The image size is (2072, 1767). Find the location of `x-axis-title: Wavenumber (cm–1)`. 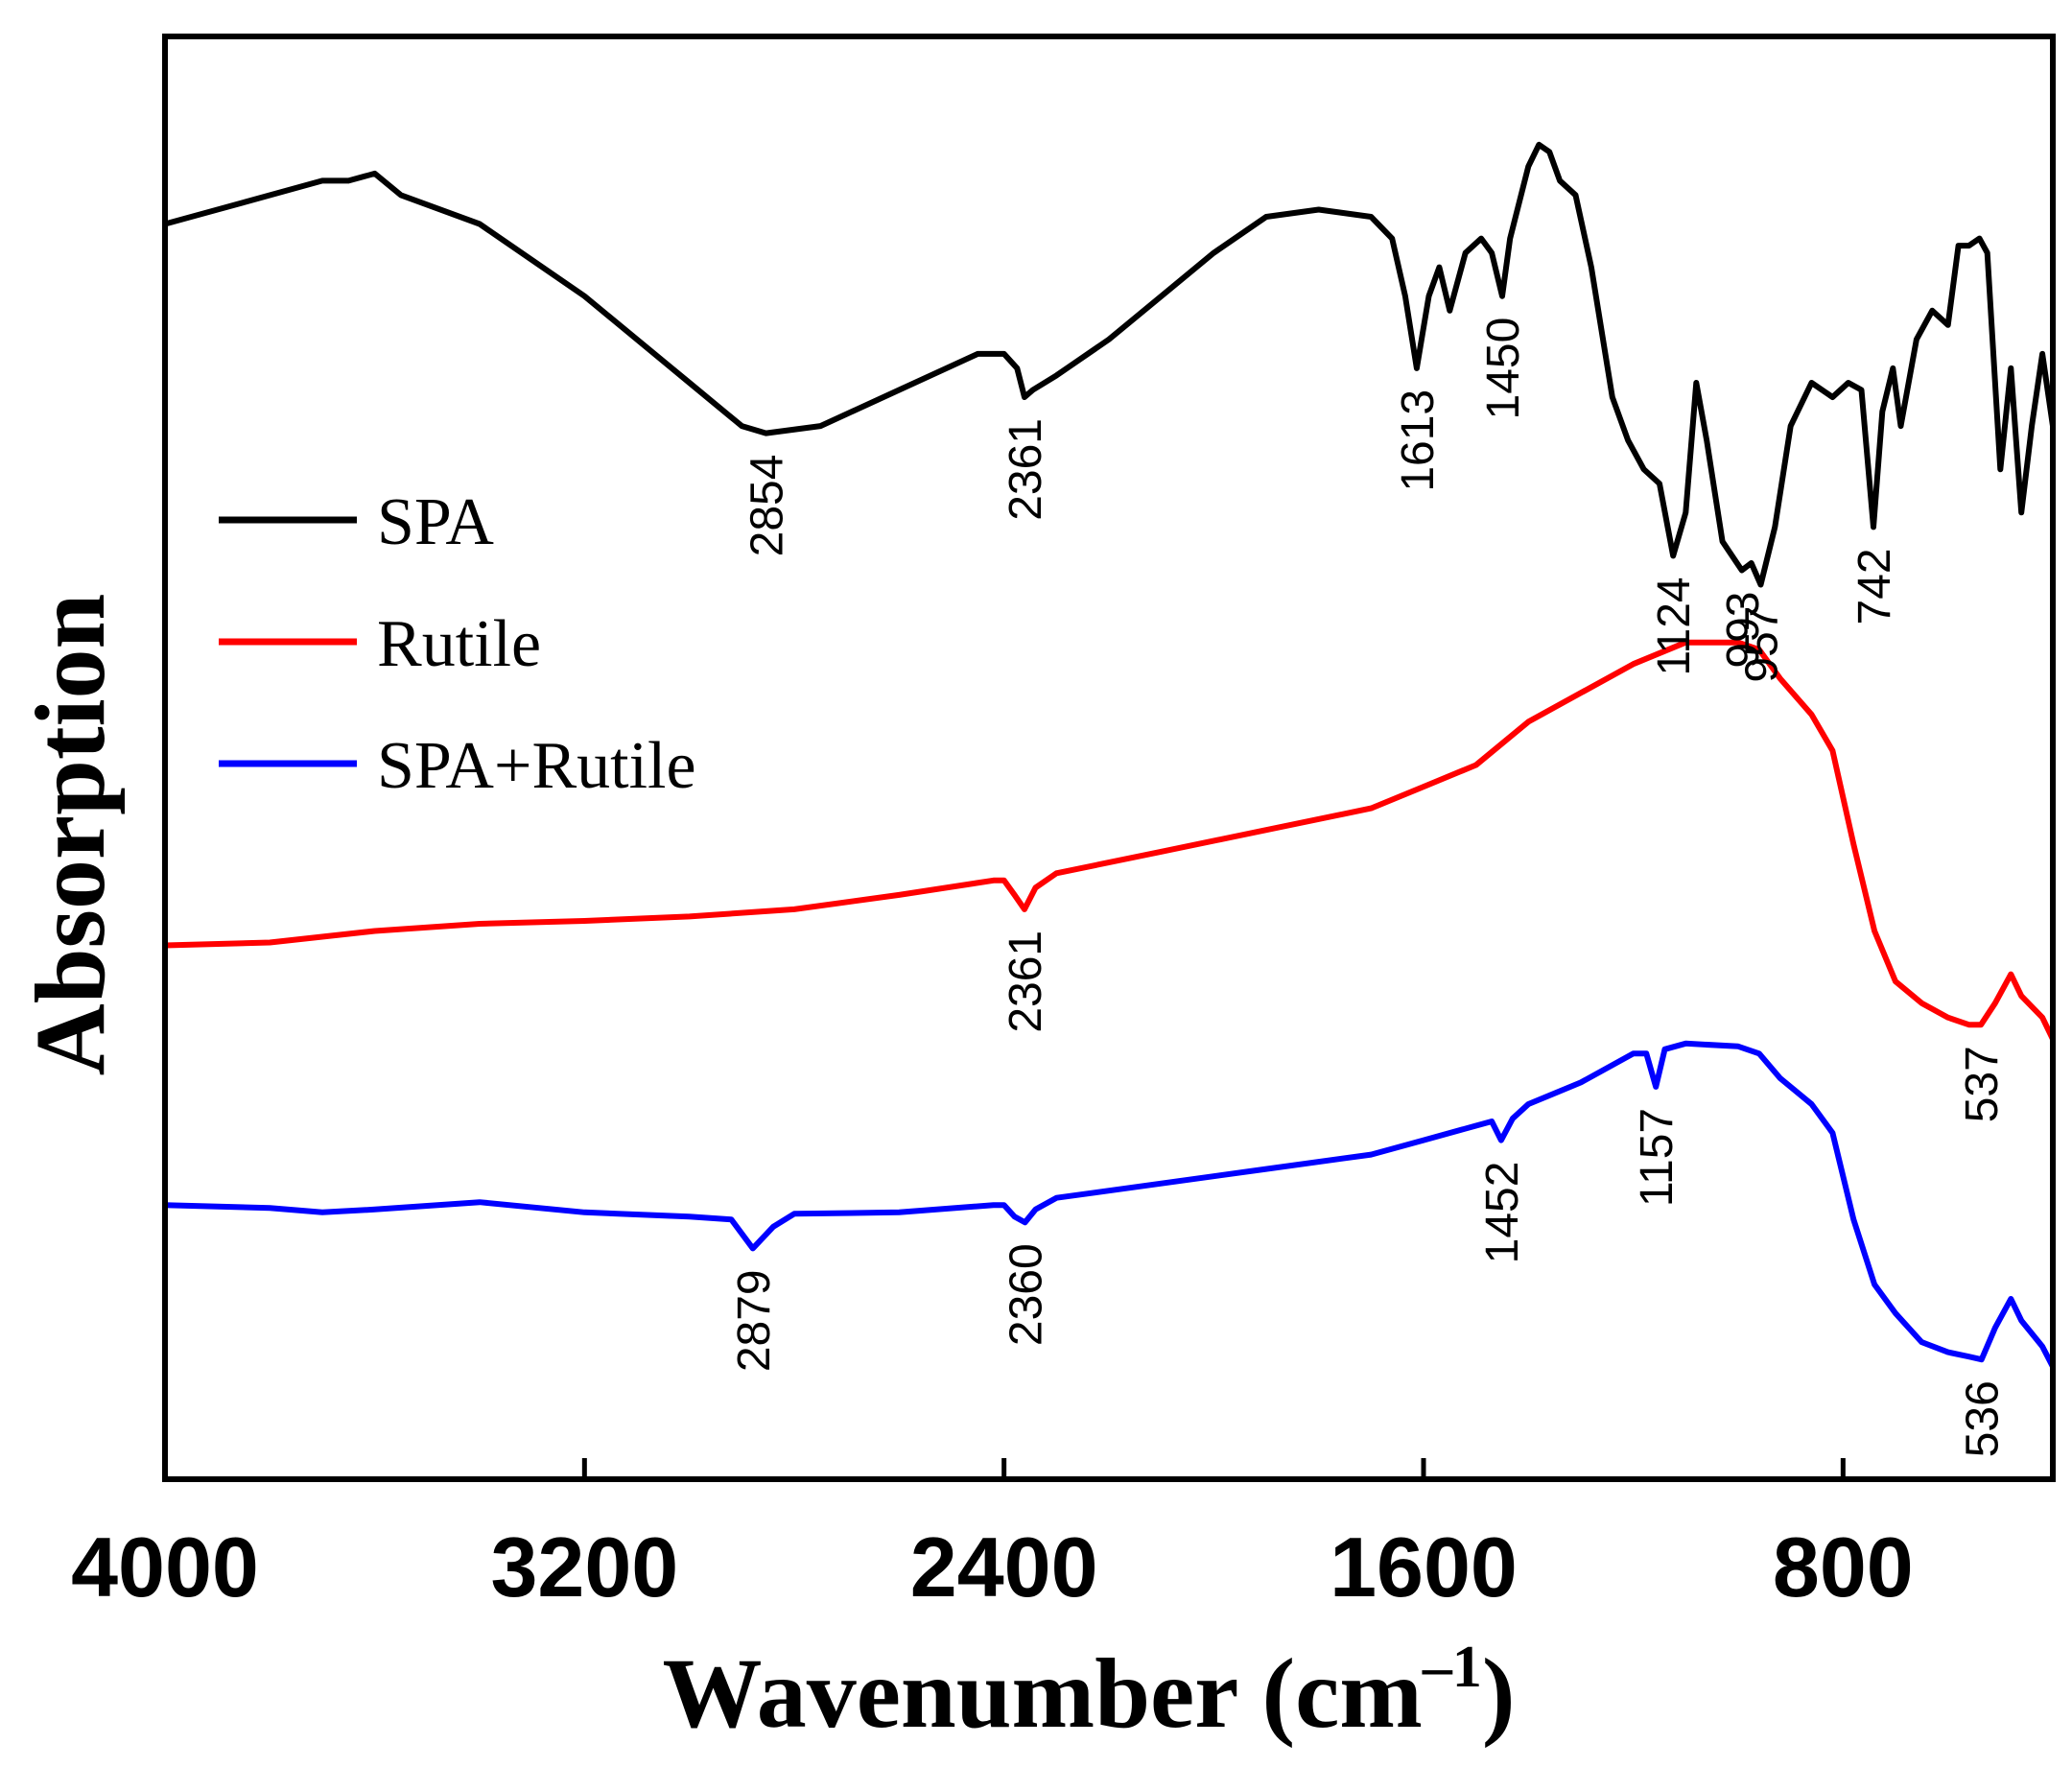

x-axis-title: Wavenumber (cm–1) is located at coordinates (1088, 1692).